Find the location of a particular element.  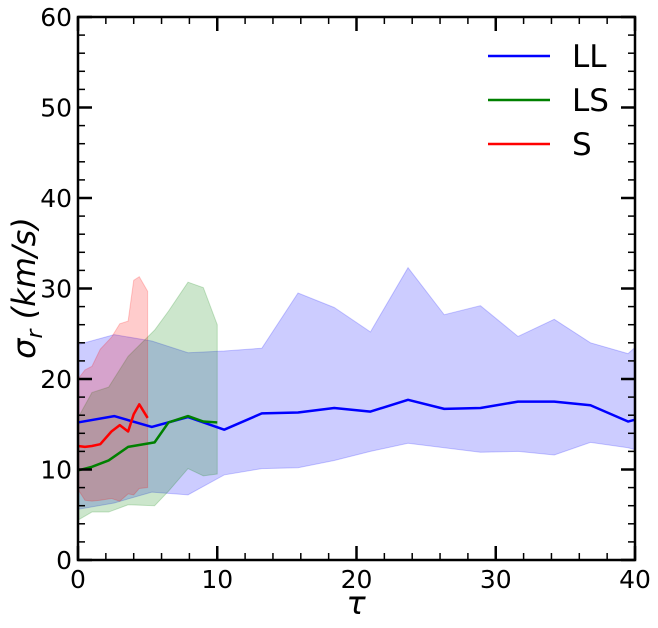

y-tick-label: 50 is located at coordinates (56, 108).